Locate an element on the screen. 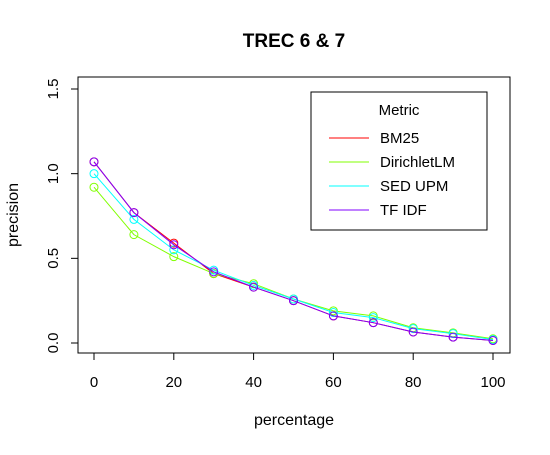 This screenshot has height=455, width=550. legend-item-sed-upm: SED UPM is located at coordinates (388, 186).